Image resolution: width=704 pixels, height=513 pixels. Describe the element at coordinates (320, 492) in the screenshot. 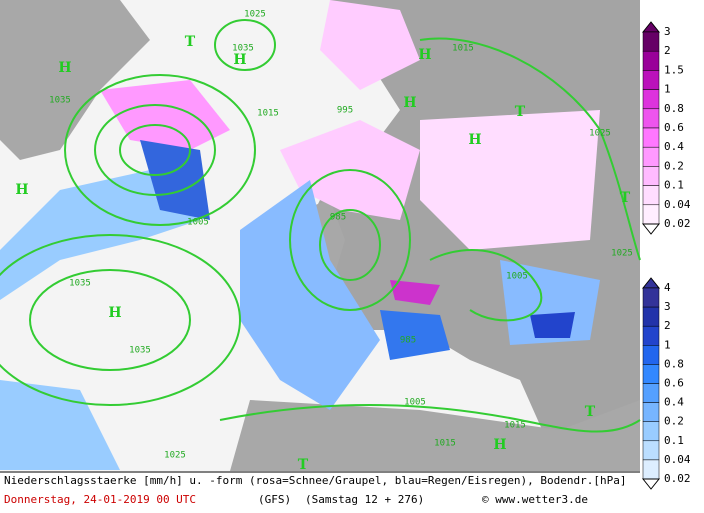

I see `caption-box` at that location.